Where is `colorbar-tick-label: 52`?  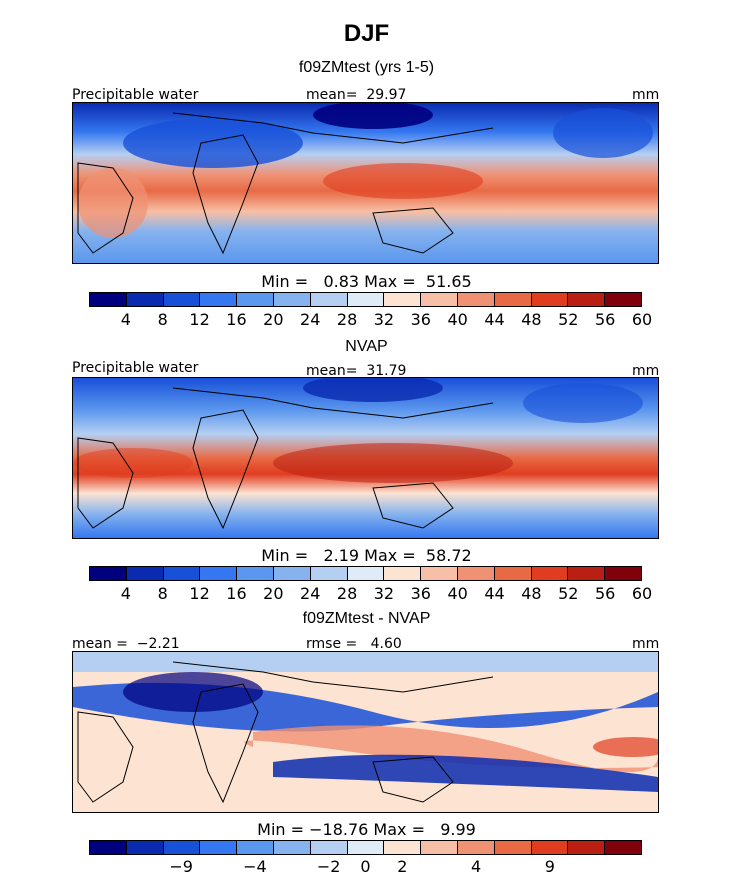 colorbar-tick-label: 52 is located at coordinates (568, 593).